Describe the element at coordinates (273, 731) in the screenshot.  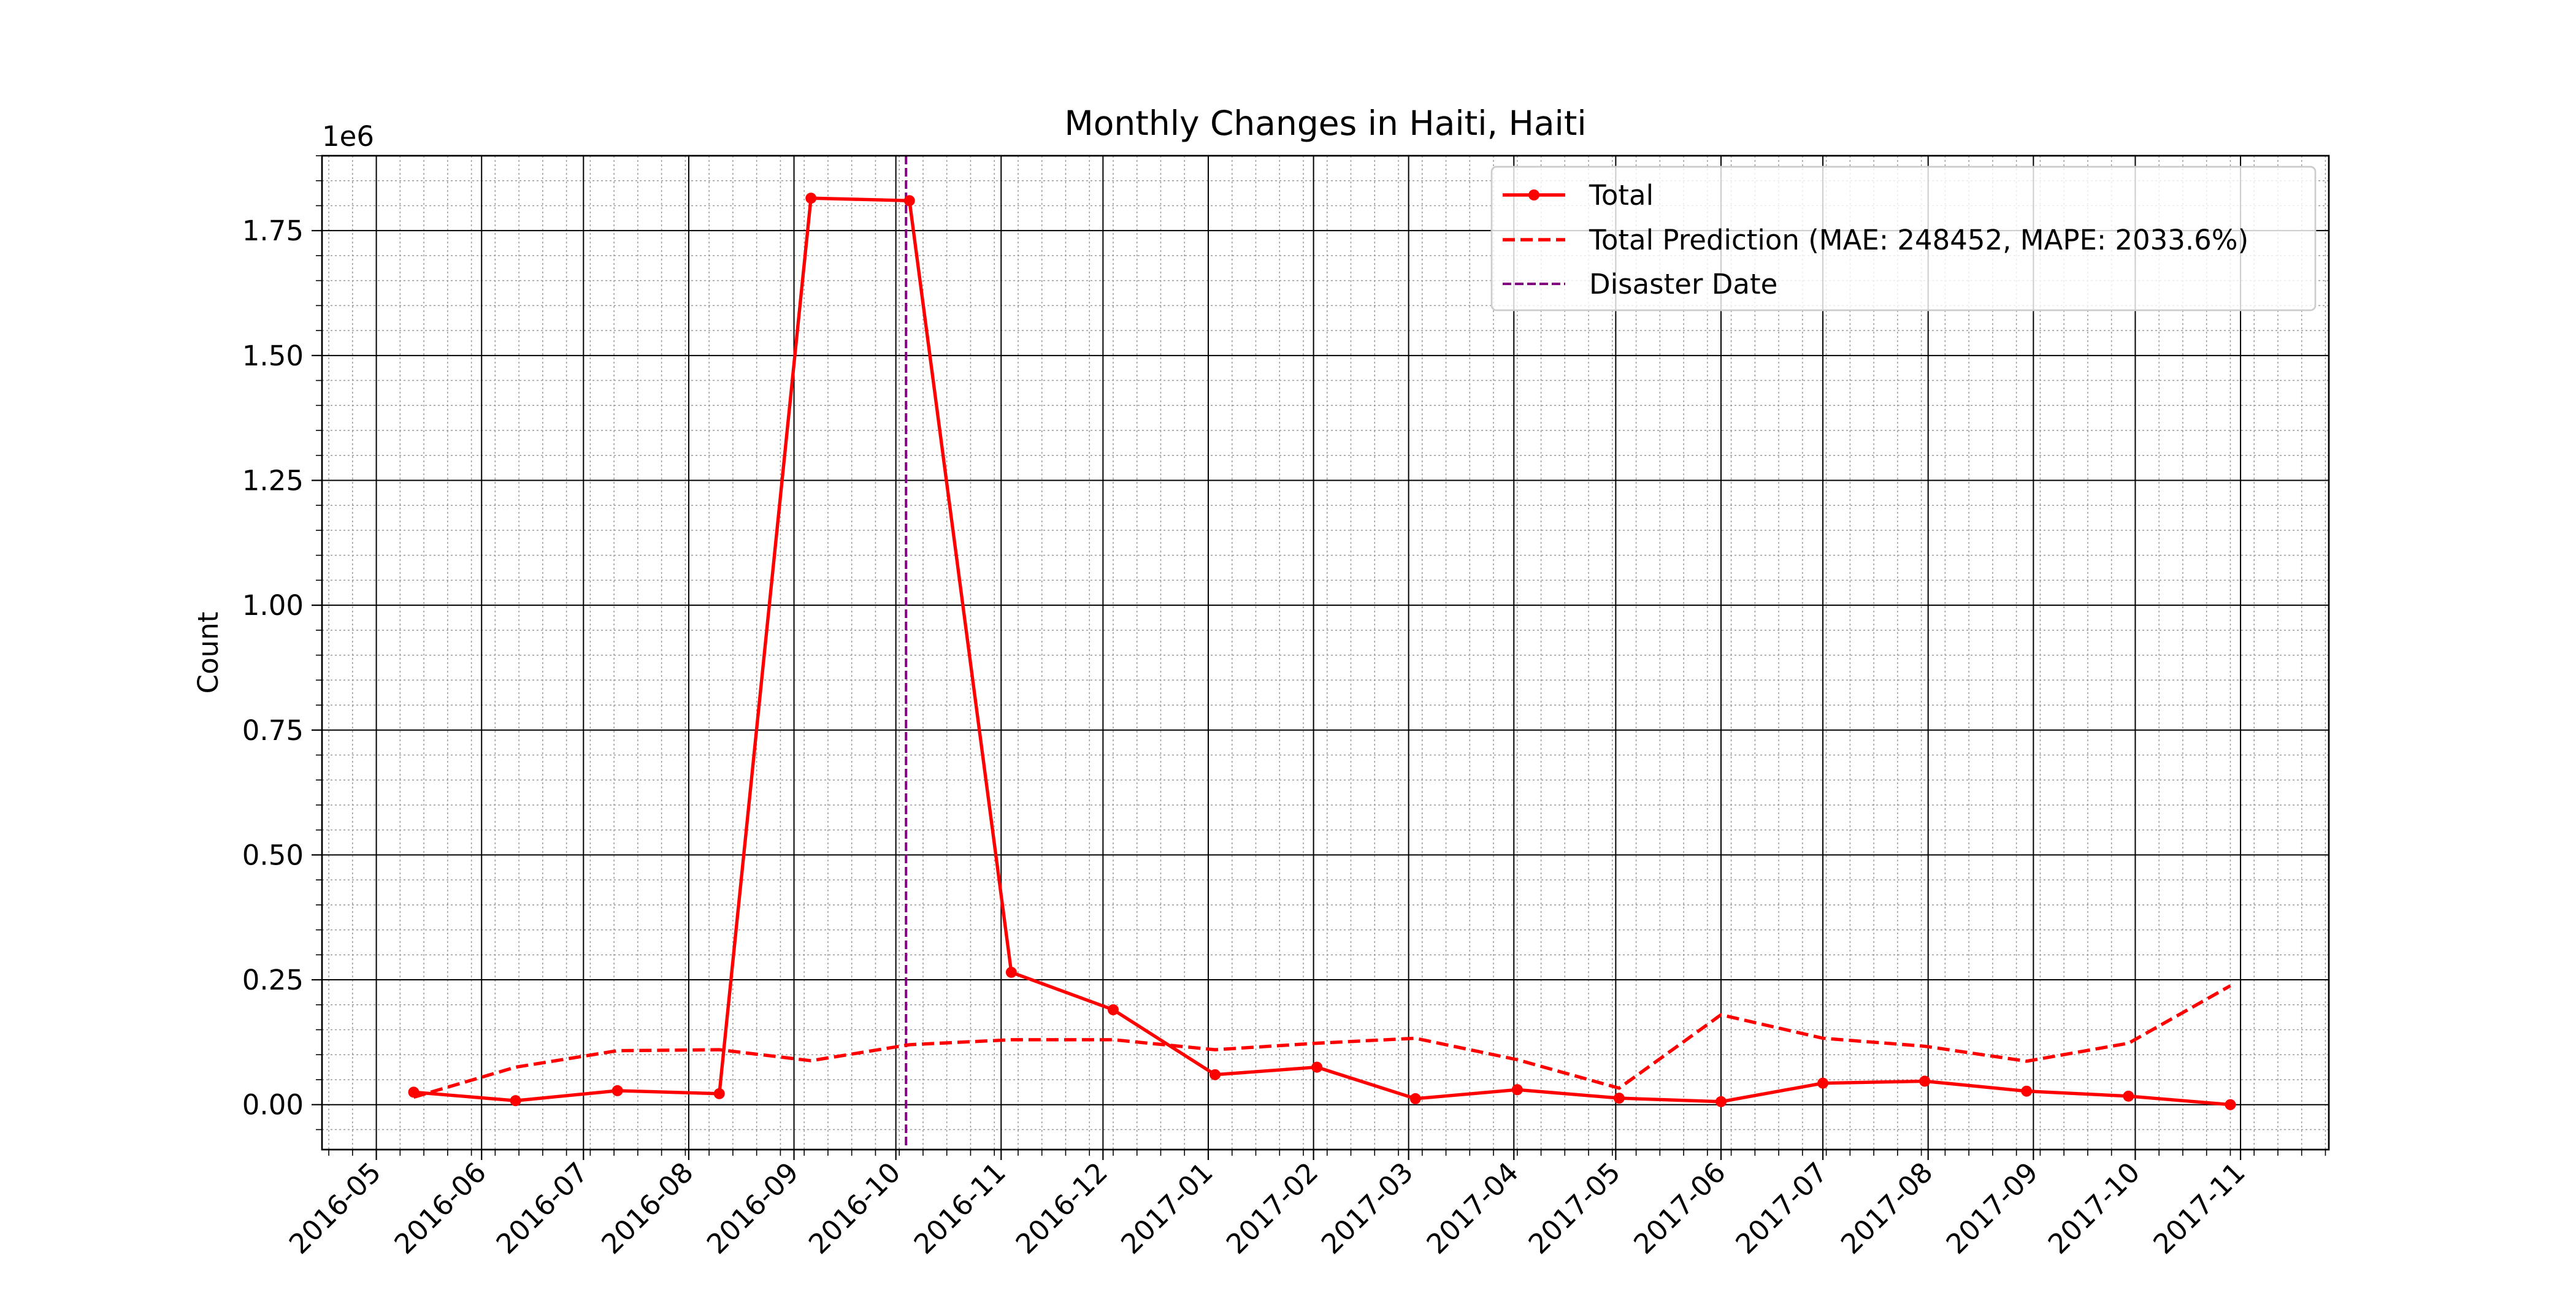
I see `y-tick-label: 0.75` at that location.